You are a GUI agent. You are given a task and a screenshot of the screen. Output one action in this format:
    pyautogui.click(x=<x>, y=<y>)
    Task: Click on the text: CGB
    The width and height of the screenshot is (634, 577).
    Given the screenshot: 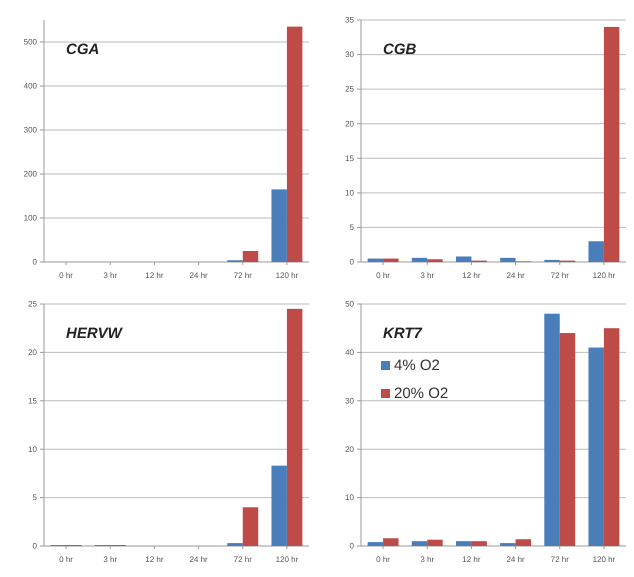 What is the action you would take?
    pyautogui.click(x=399, y=49)
    